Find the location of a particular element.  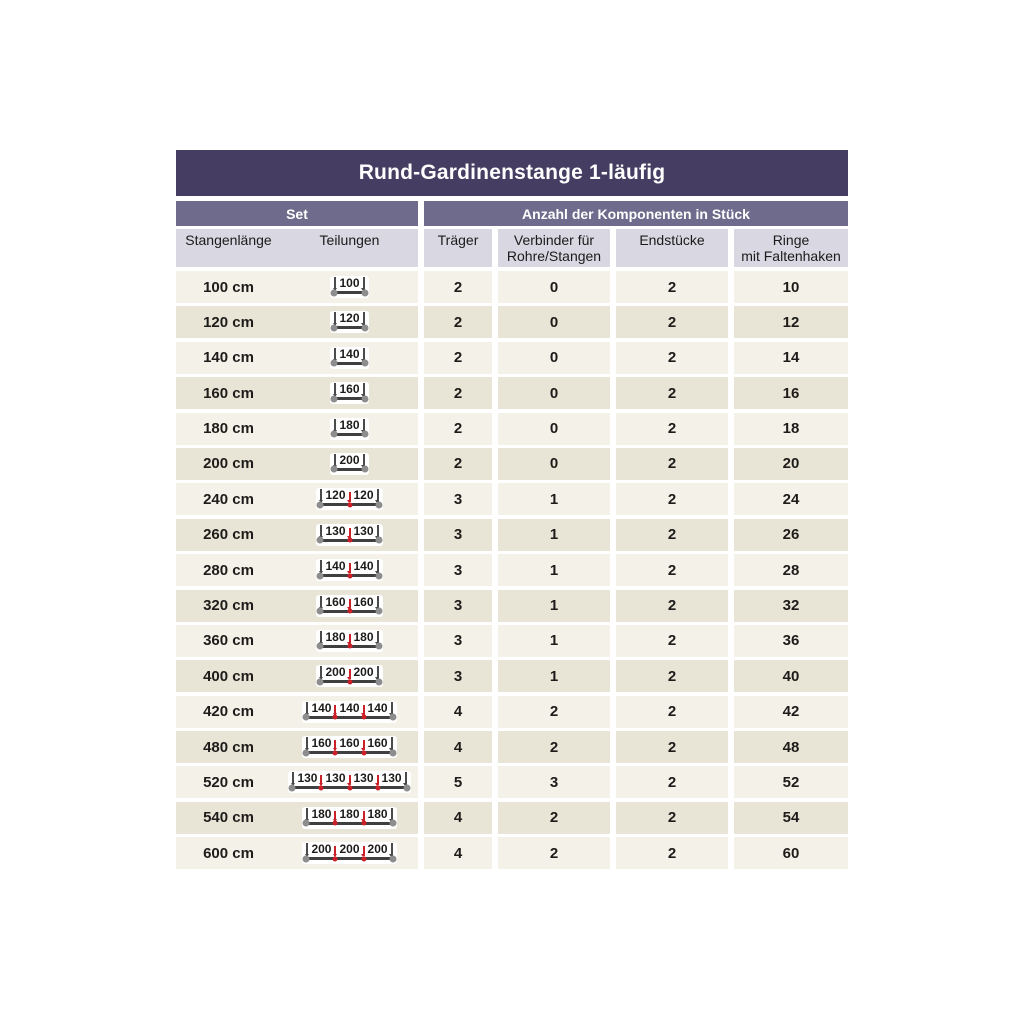

dimension-labels: 180 180 is located at coordinates (349, 637).